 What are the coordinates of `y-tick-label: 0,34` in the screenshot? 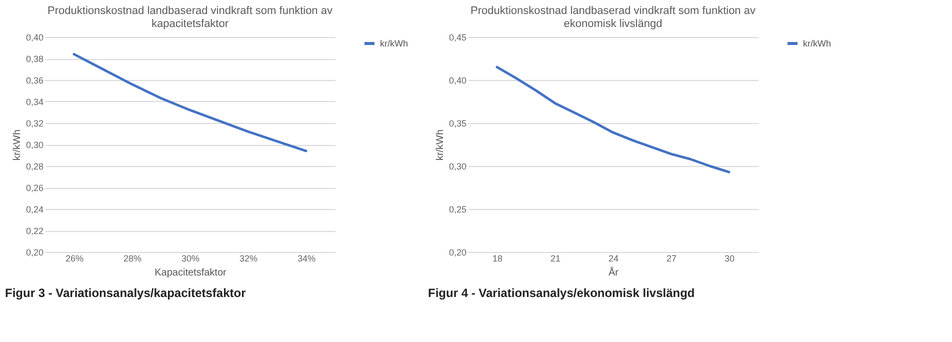 It's located at (35, 102).